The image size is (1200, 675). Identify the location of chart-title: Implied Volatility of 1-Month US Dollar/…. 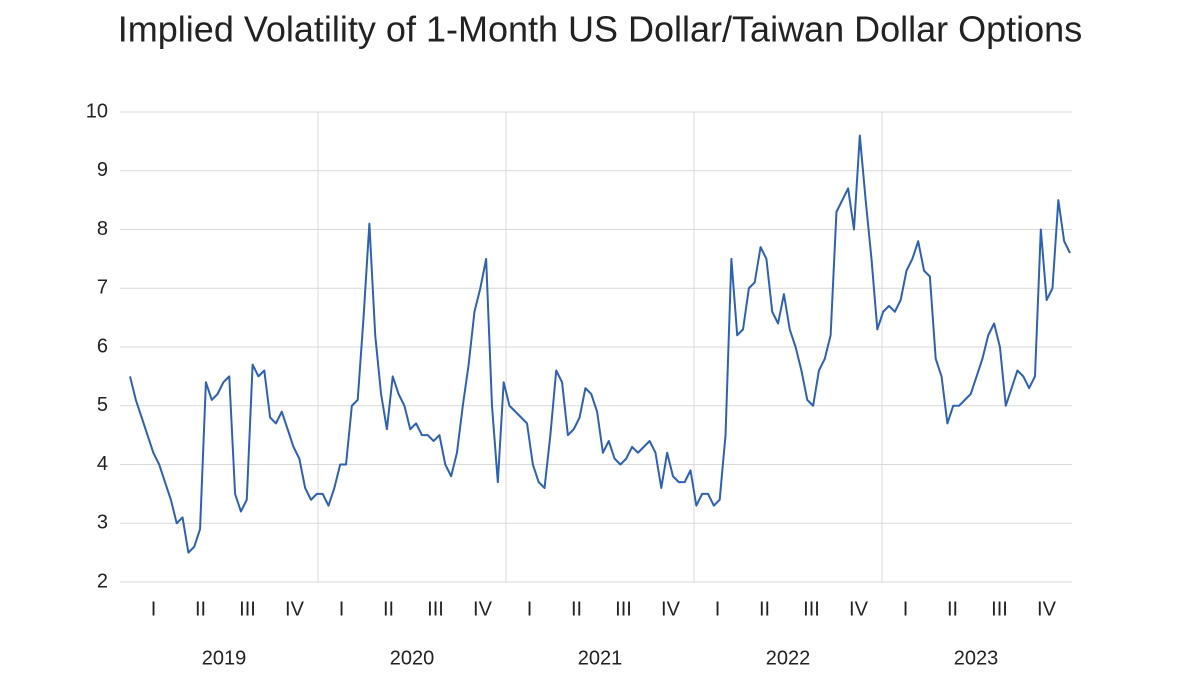
(600, 29).